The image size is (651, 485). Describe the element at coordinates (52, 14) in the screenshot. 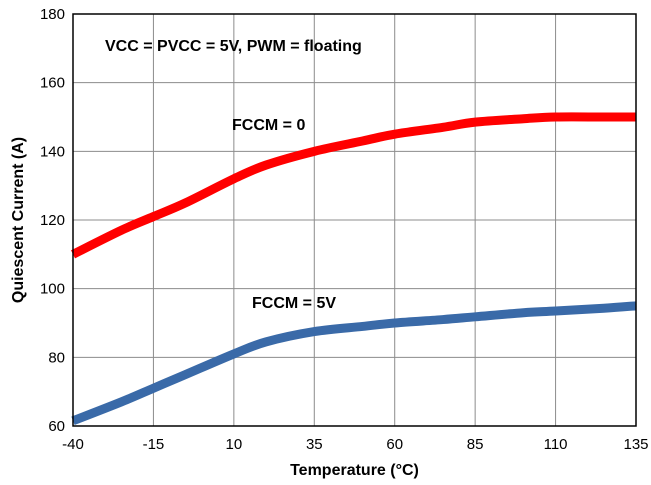

I see `y-tick-label: 180` at that location.